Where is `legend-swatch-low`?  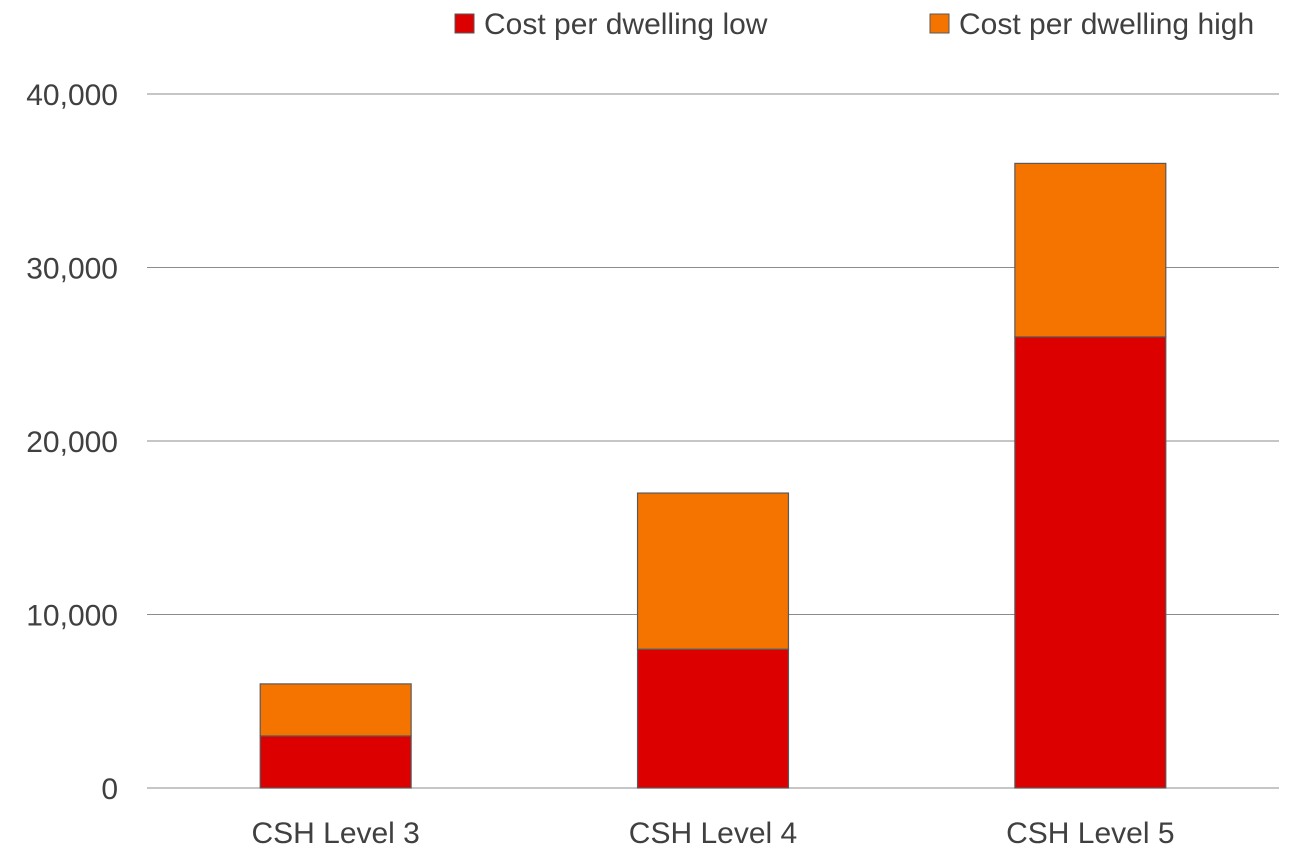 legend-swatch-low is located at coordinates (464, 23).